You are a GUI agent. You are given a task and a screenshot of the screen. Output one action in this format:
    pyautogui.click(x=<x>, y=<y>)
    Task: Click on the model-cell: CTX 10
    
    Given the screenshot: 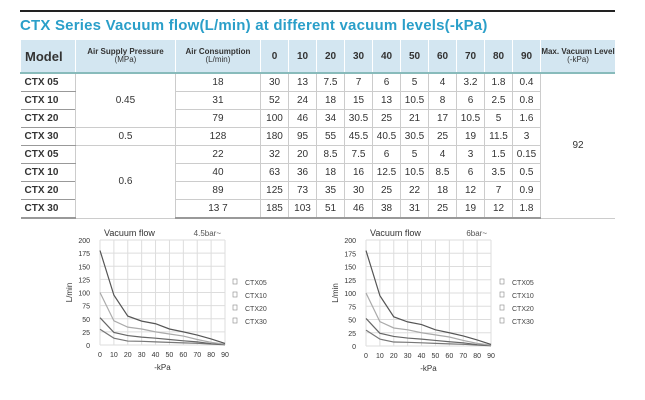 What is the action you would take?
    pyautogui.click(x=48, y=172)
    